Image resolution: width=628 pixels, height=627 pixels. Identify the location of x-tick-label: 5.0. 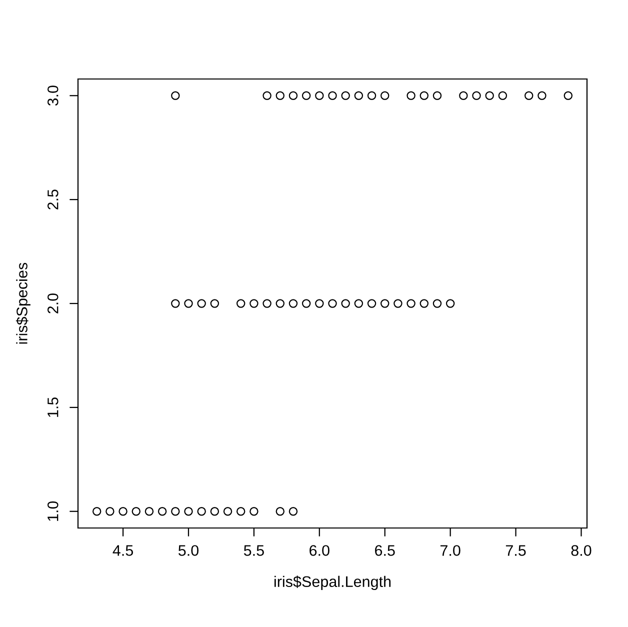
(188, 550).